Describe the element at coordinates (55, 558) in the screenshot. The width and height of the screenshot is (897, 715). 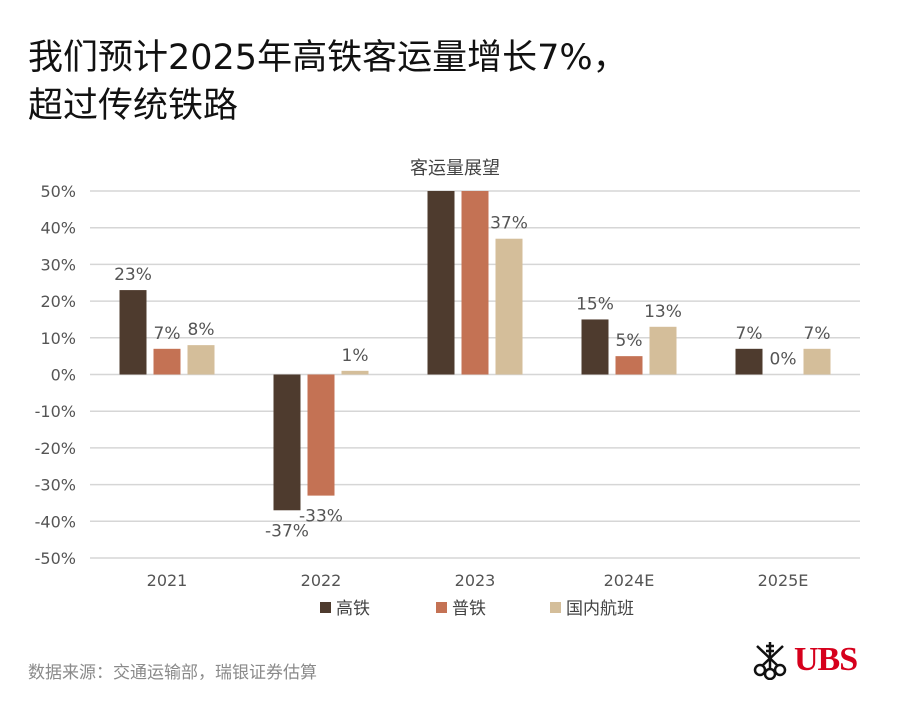
I see `y-tick-label: -50%` at that location.